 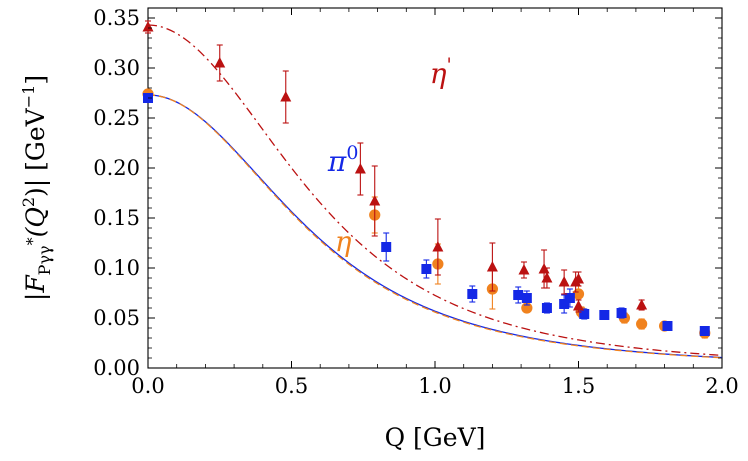 I want to click on x-axis-title: Q [GeV], so click(x=435, y=437).